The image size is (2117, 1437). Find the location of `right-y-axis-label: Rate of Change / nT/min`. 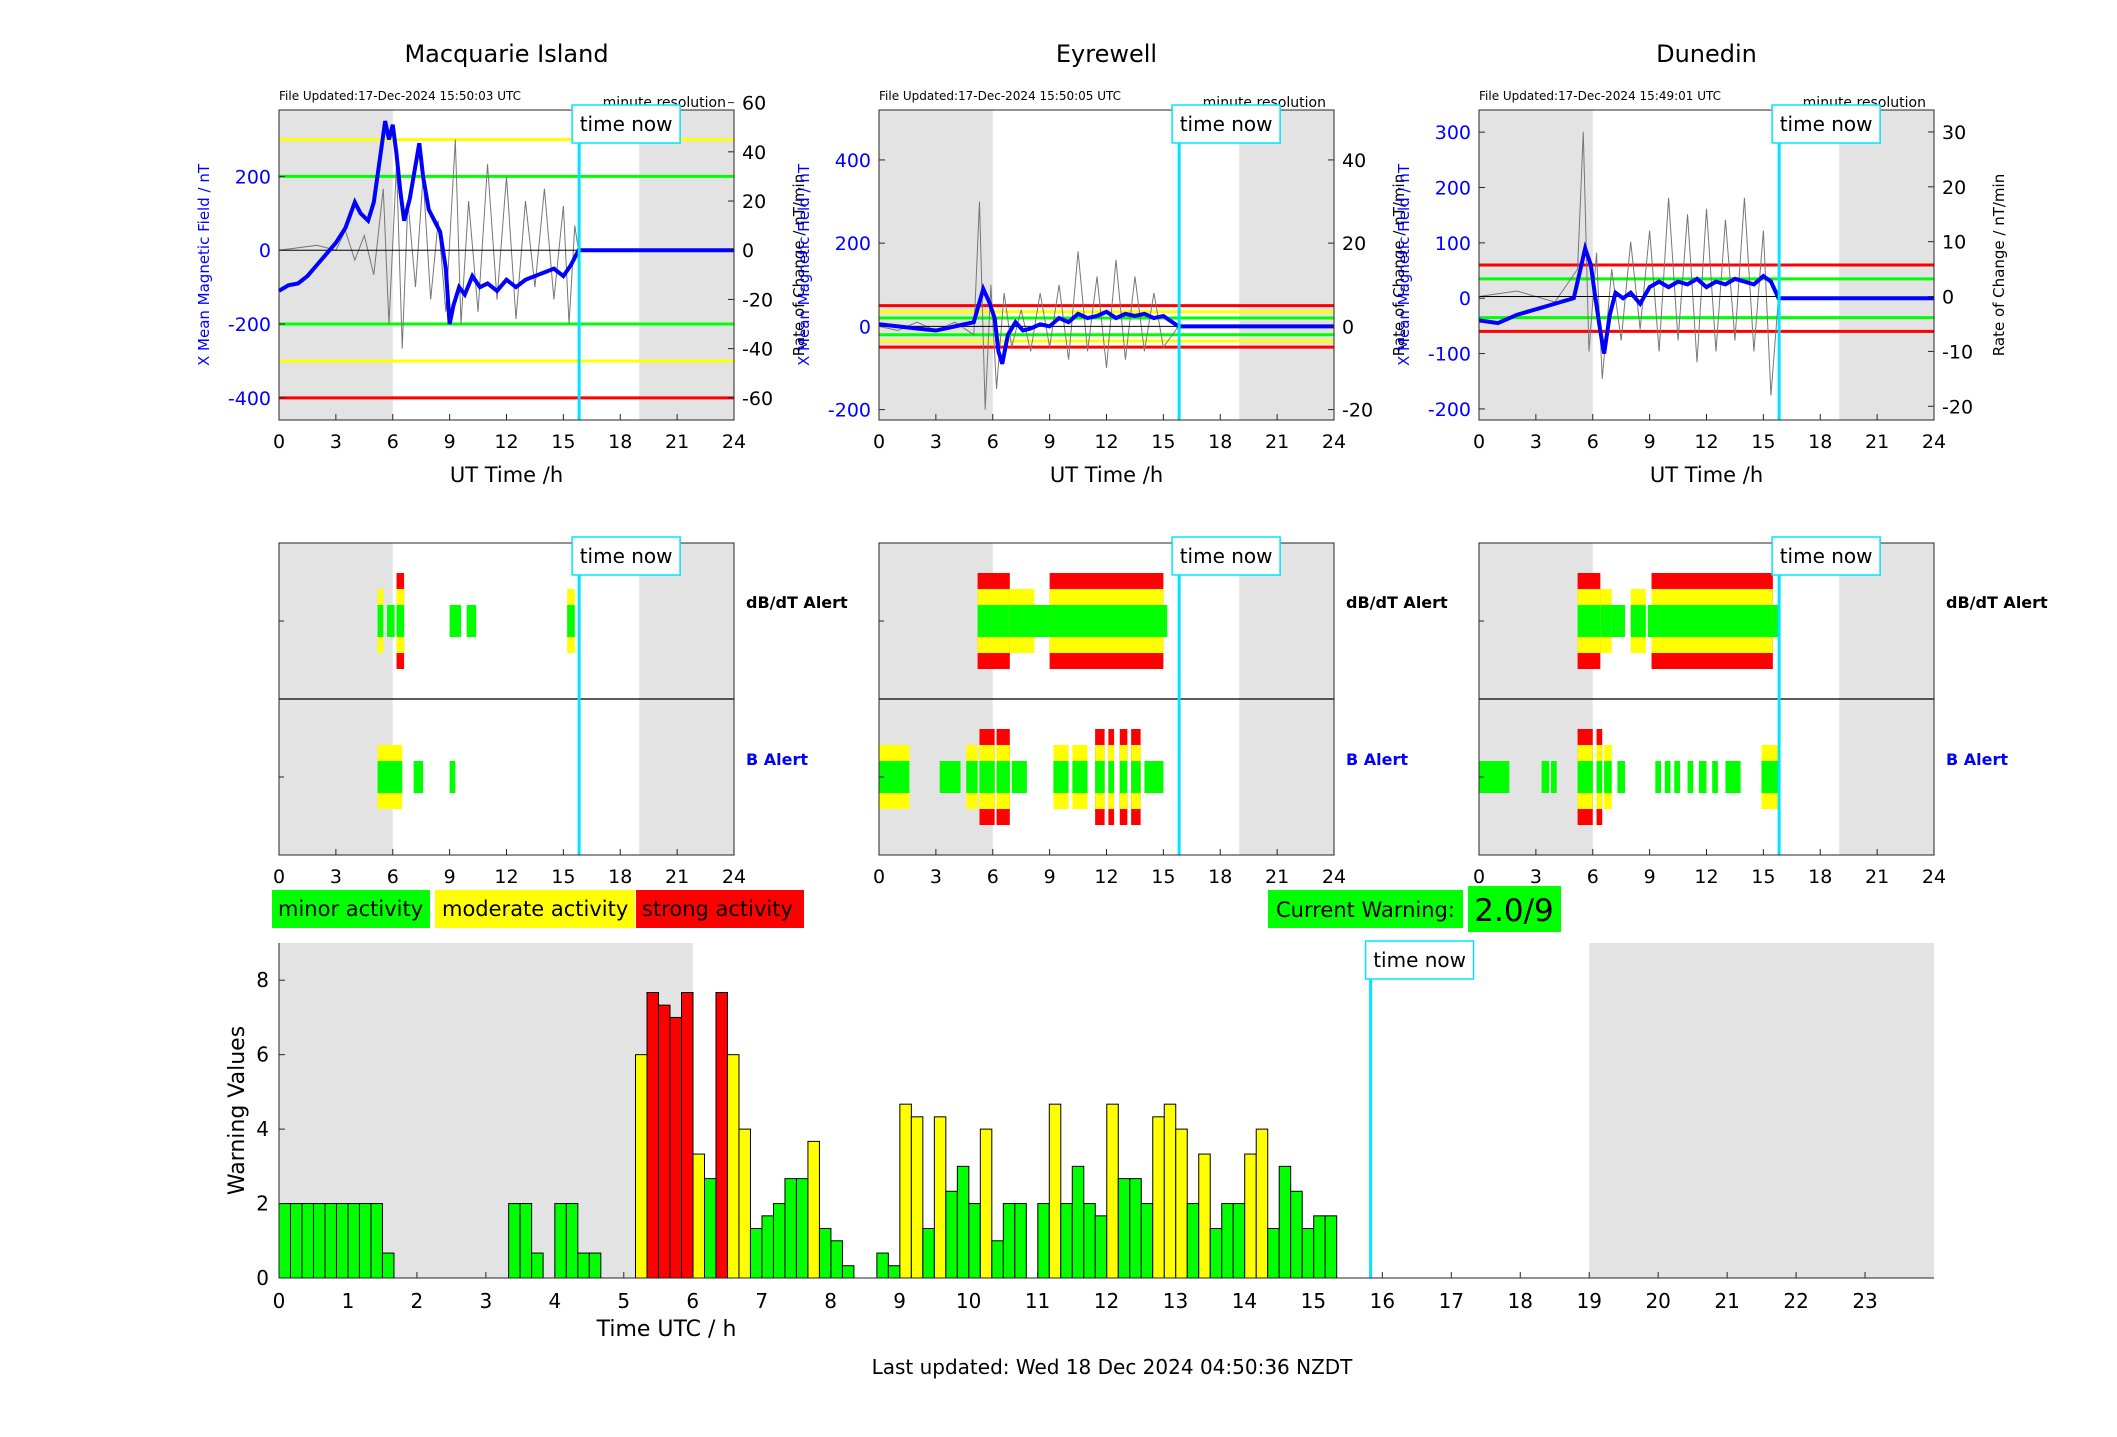

right-y-axis-label: Rate of Change / nT/min is located at coordinates (799, 265).